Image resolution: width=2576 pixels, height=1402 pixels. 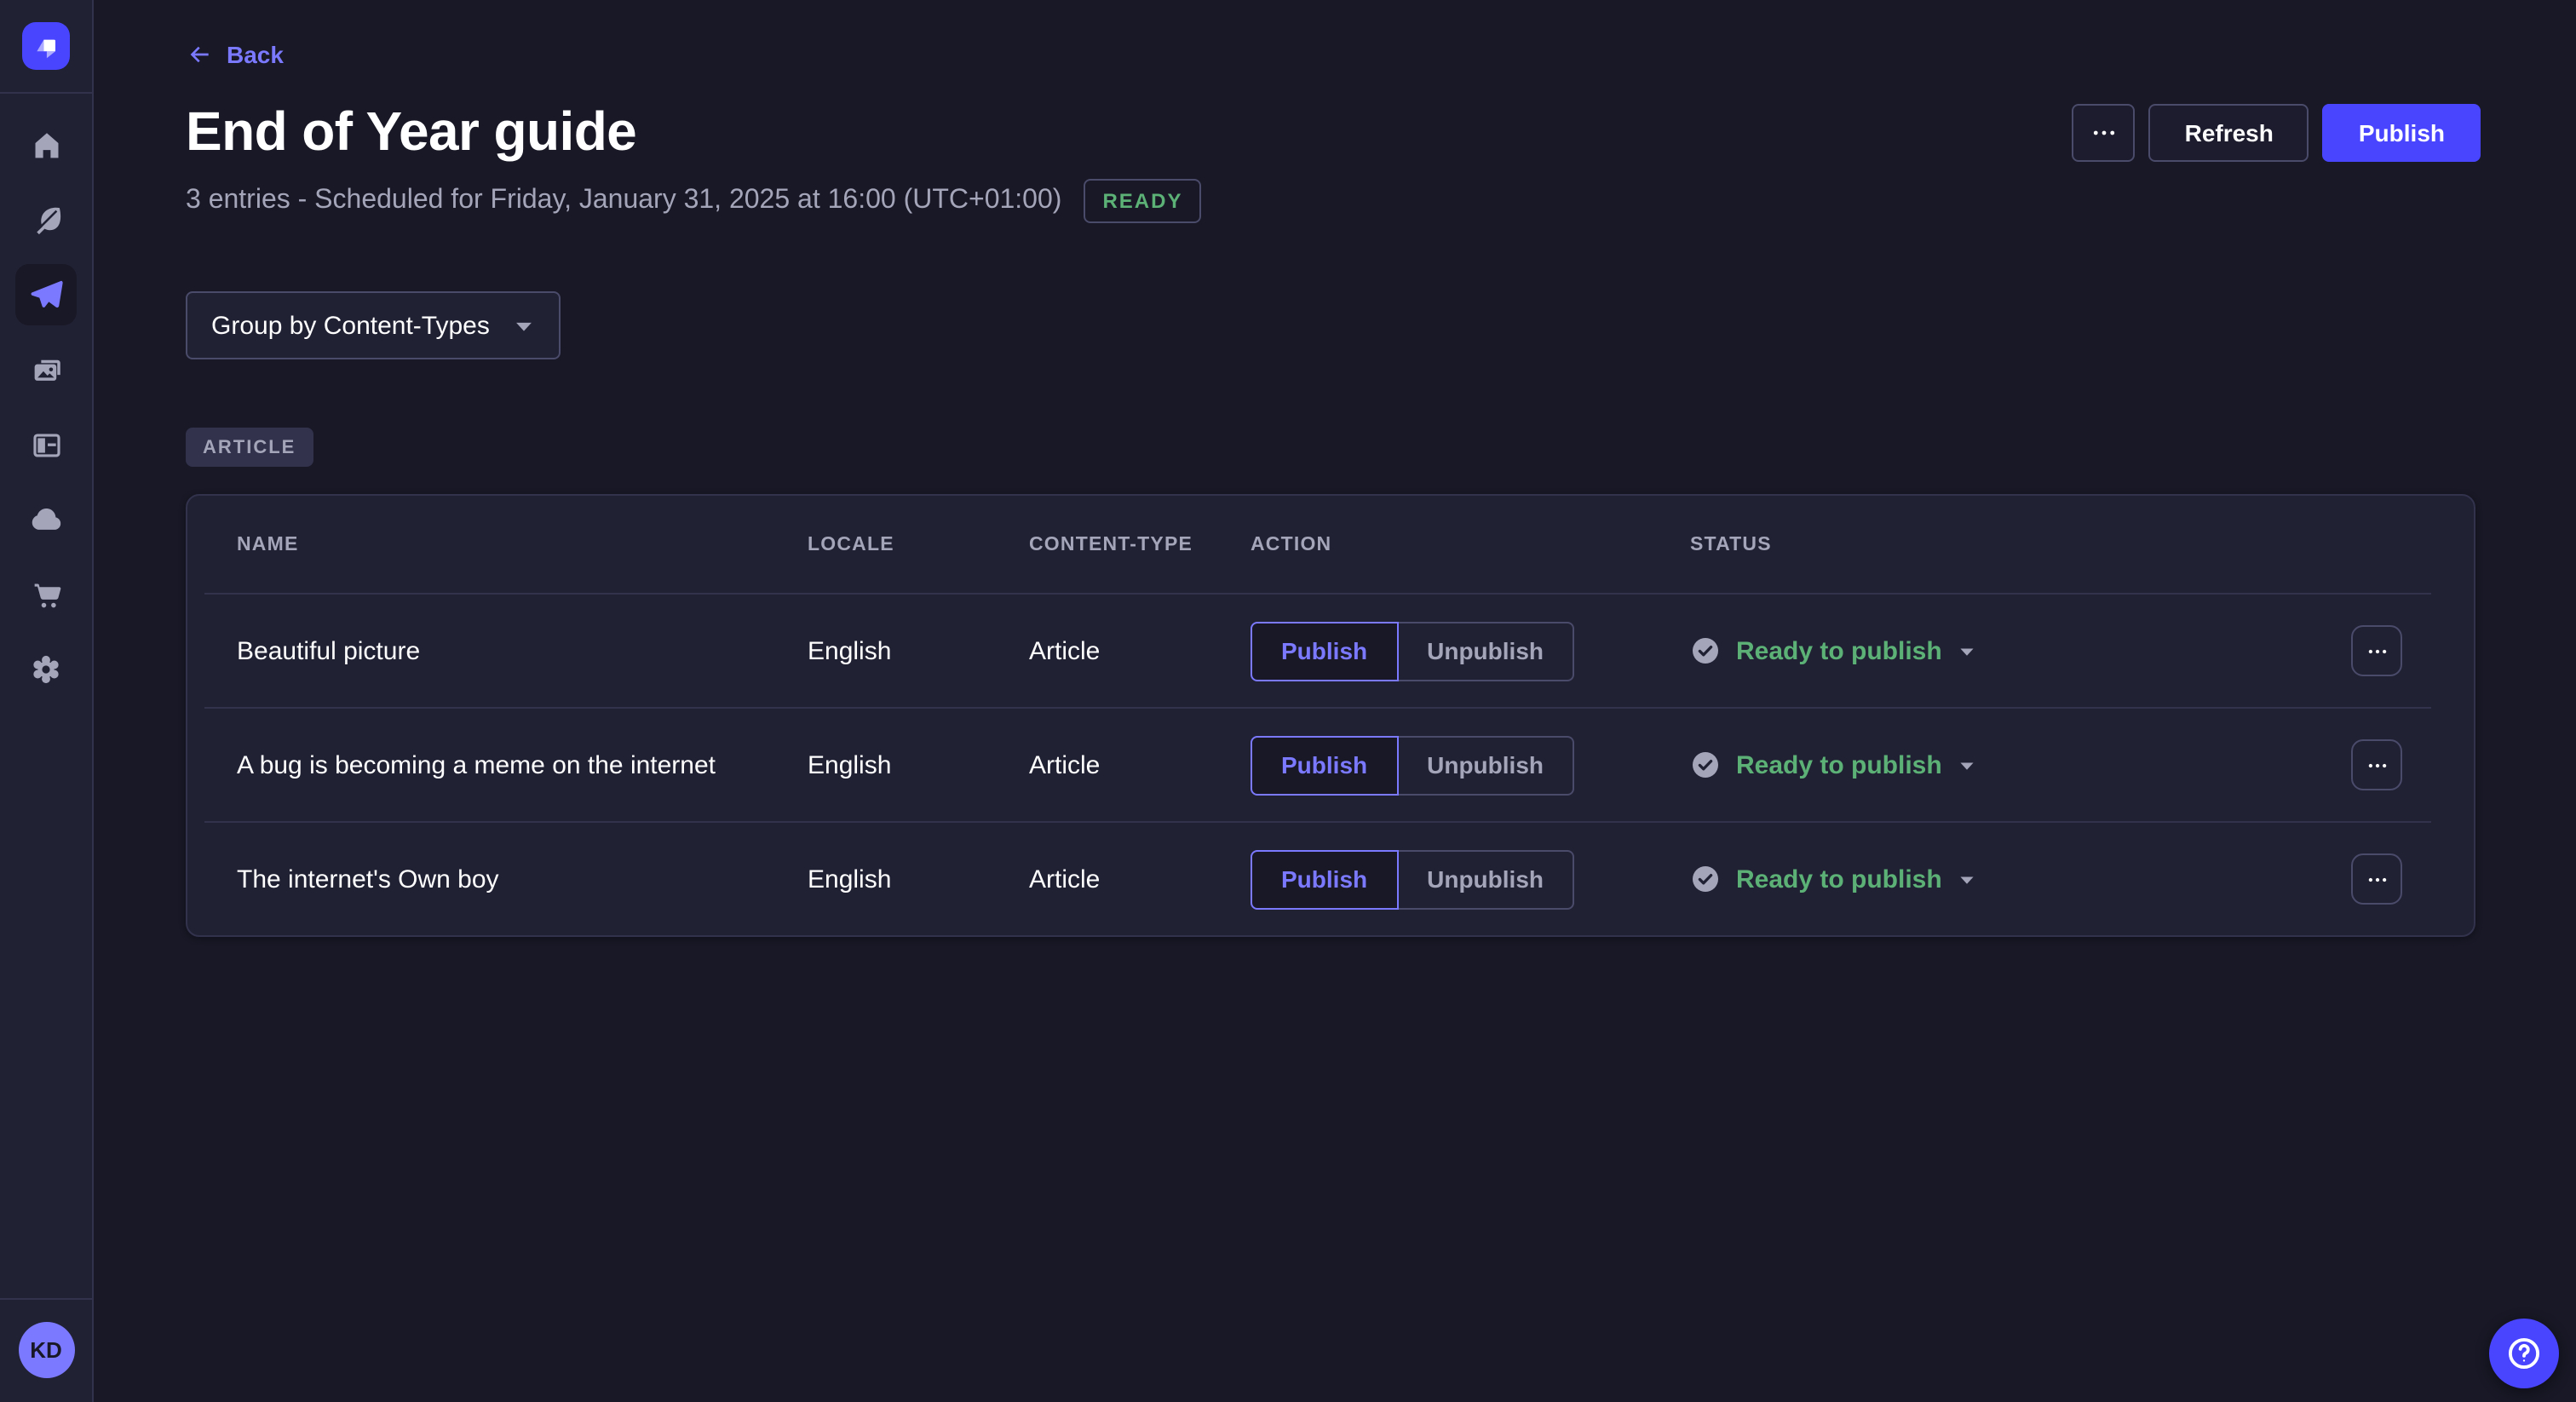 I want to click on help-icon, so click(x=2524, y=1353).